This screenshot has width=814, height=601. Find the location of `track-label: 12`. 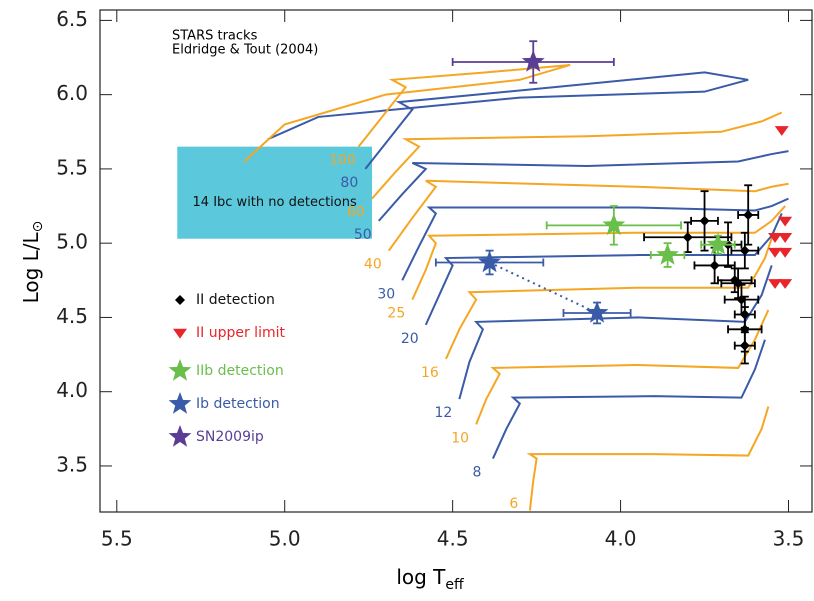

track-label: 12 is located at coordinates (443, 413).